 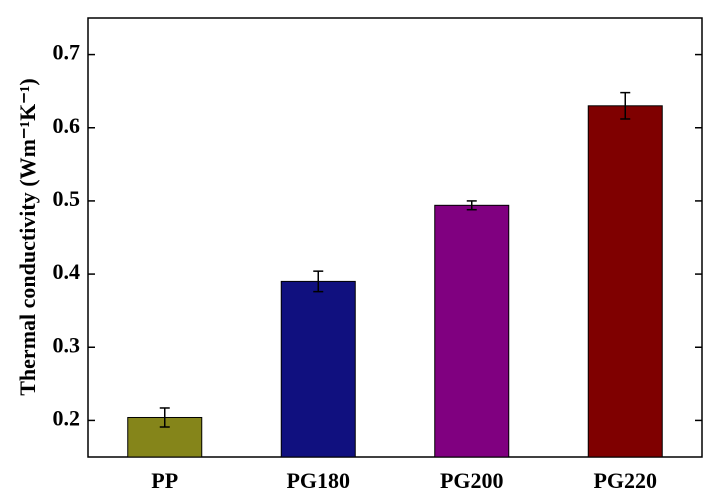 I want to click on x-tick-label: PG220, so click(x=625, y=480).